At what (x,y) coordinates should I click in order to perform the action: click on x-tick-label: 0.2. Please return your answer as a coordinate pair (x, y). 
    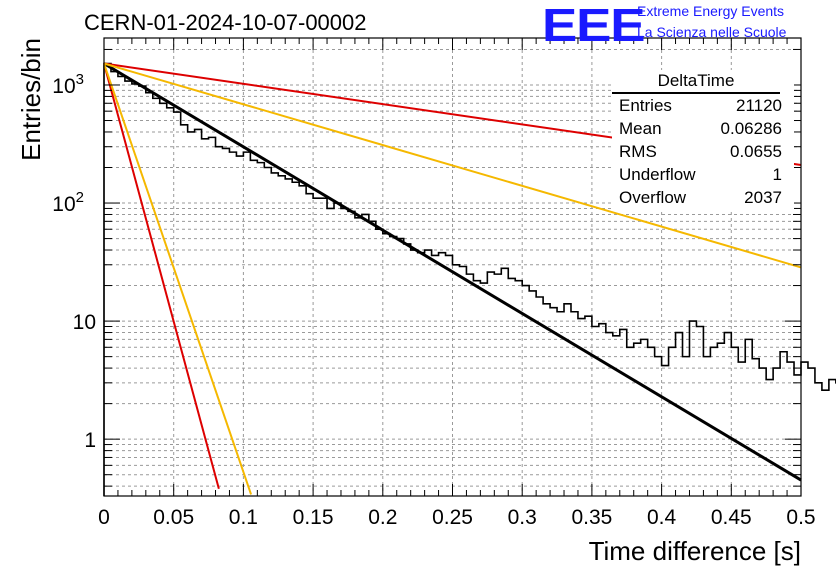
    Looking at the image, I should click on (382, 517).